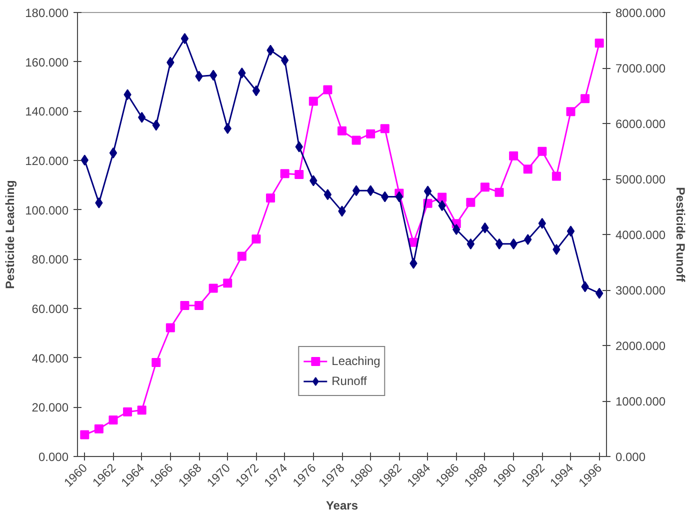 Image resolution: width=700 pixels, height=520 pixels. What do you see at coordinates (50, 259) in the screenshot?
I see `y-tick-label: 80.000` at bounding box center [50, 259].